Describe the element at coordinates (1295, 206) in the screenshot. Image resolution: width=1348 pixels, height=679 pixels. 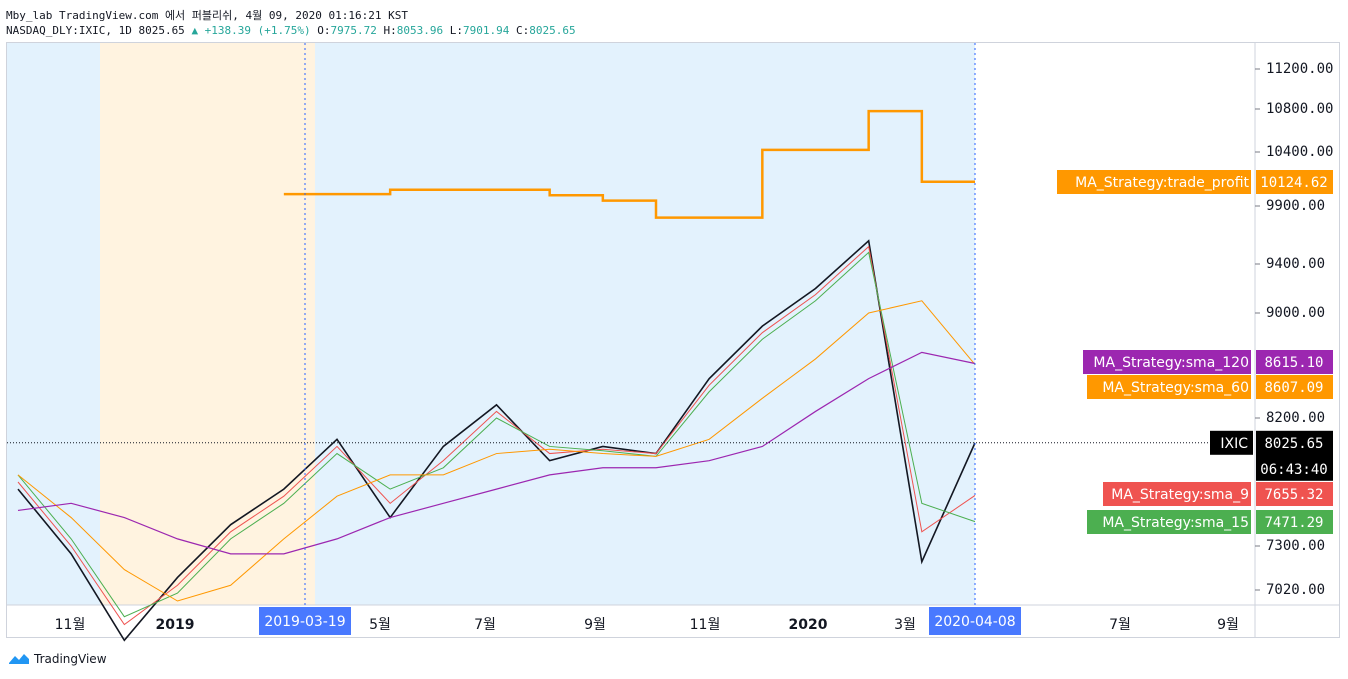
I see `y-tick-label: 9900.00` at that location.